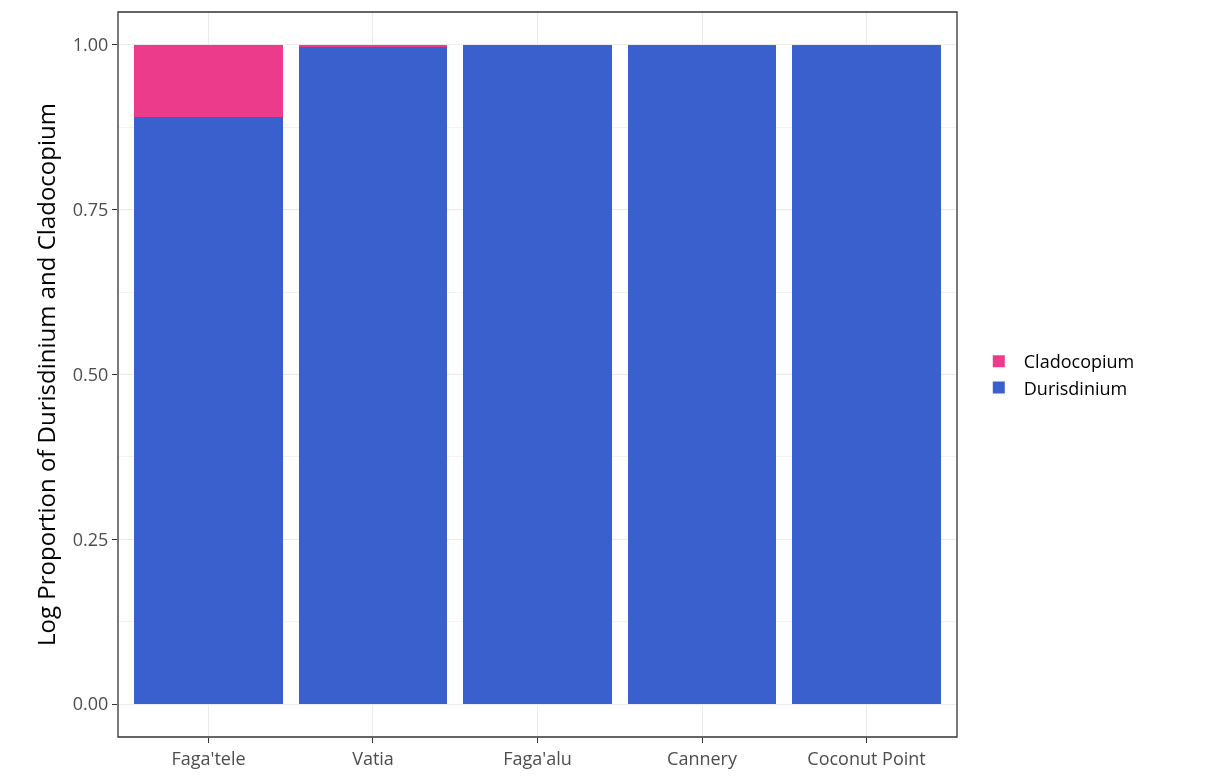  Describe the element at coordinates (45, 374) in the screenshot. I see `y-axis-title: Log Proportion of Durisdinium and Cladocopium` at that location.